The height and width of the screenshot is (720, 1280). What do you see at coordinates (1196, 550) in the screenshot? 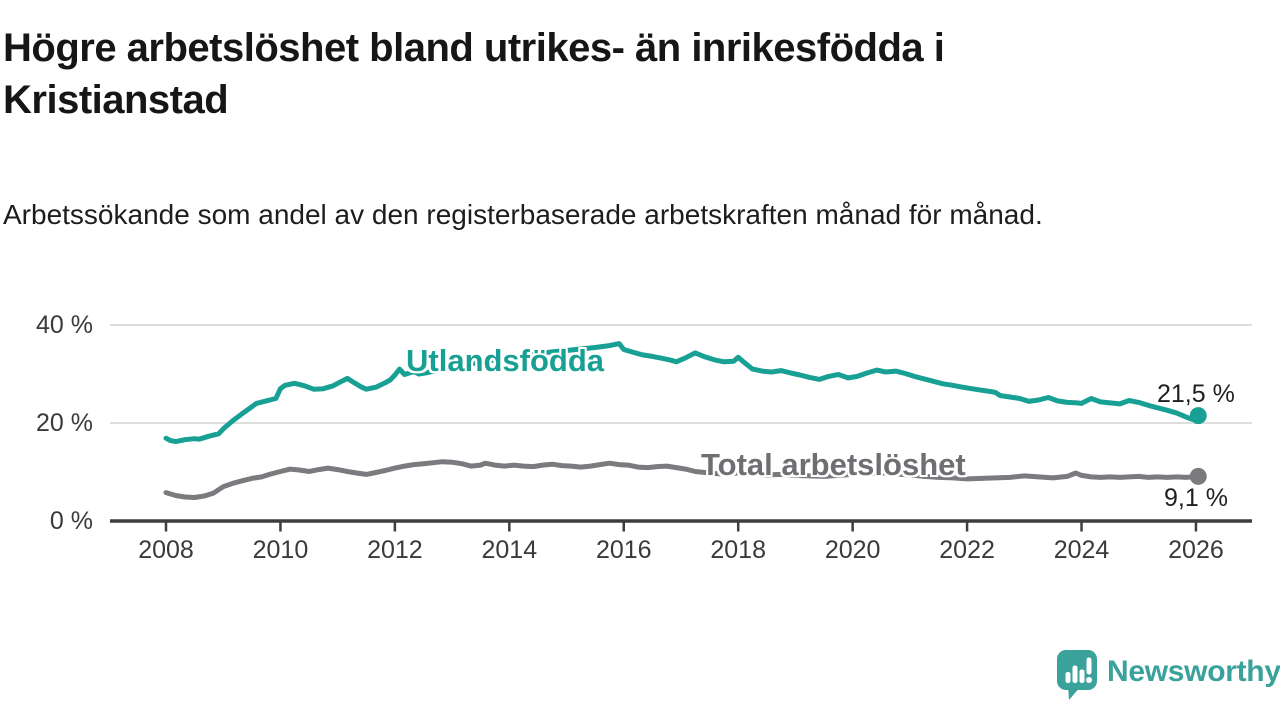
I see `x-axis-tick-label: 2026` at bounding box center [1196, 550].